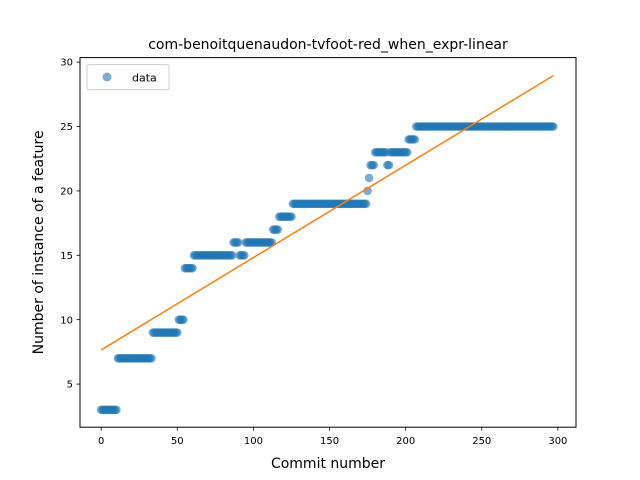  Describe the element at coordinates (405, 441) in the screenshot. I see `x-tick-label: 200` at that location.